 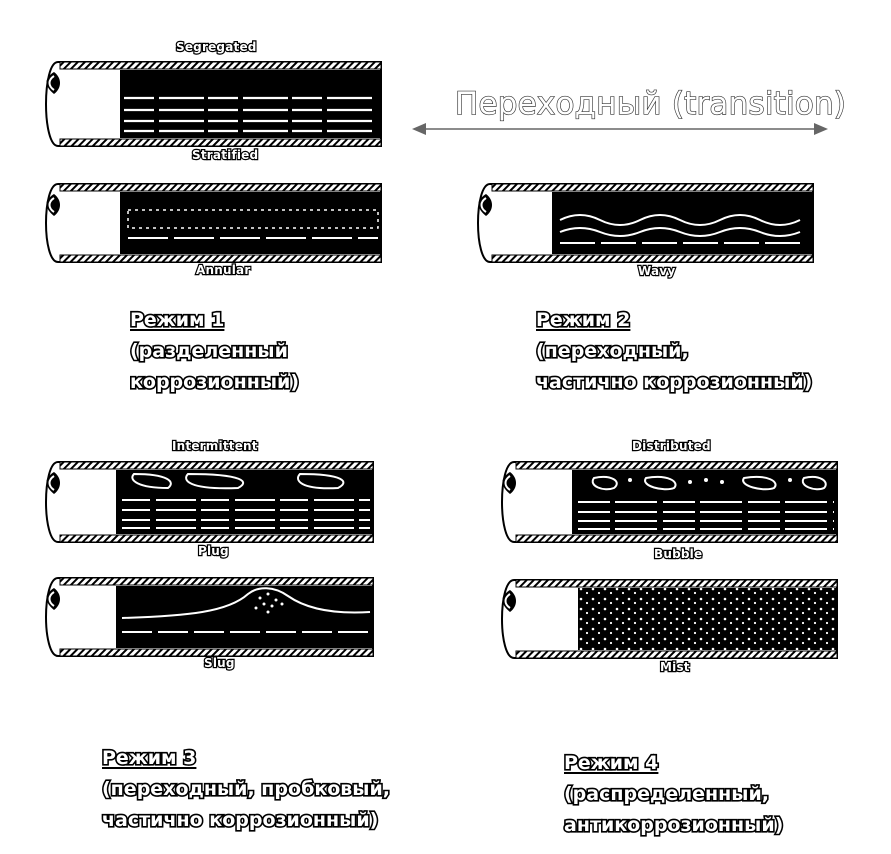 I want to click on regime-2-line1: (переходный,, so click(x=612, y=350).